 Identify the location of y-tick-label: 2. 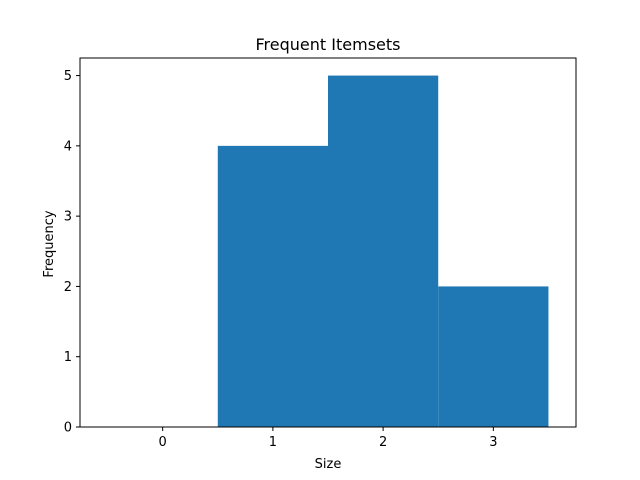
(68, 287).